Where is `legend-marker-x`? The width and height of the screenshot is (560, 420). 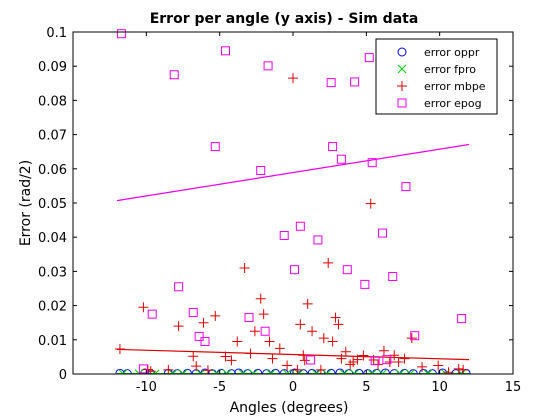
legend-marker-x is located at coordinates (402, 69).